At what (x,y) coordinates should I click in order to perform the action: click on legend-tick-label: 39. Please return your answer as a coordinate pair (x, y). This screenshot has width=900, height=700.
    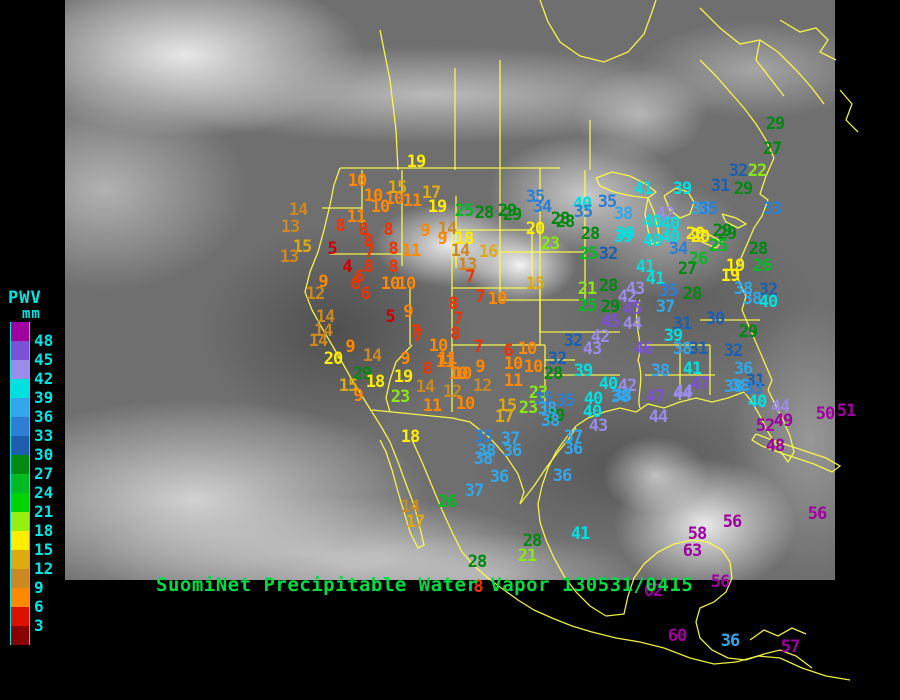
    Looking at the image, I should click on (44, 397).